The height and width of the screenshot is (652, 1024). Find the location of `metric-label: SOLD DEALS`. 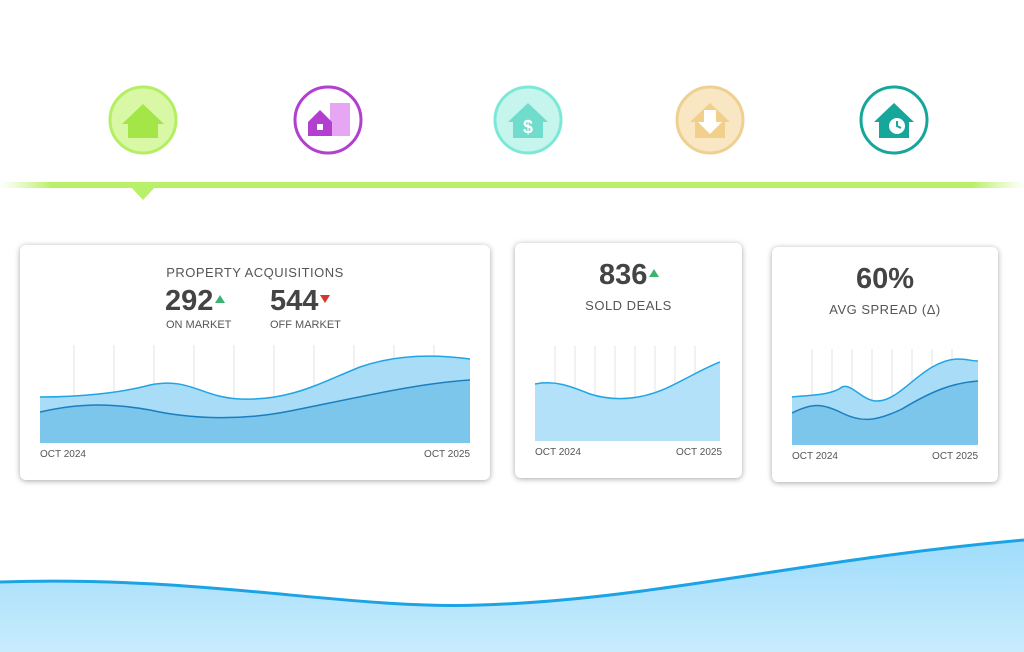

metric-label: SOLD DEALS is located at coordinates (628, 305).